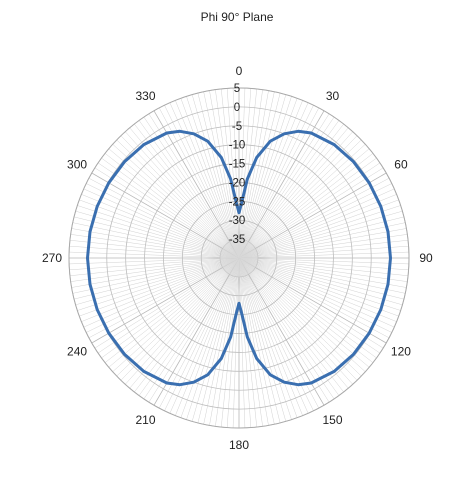 Image resolution: width=474 pixels, height=485 pixels. What do you see at coordinates (237, 165) in the screenshot?
I see `radial-tick-label: -15` at bounding box center [237, 165].